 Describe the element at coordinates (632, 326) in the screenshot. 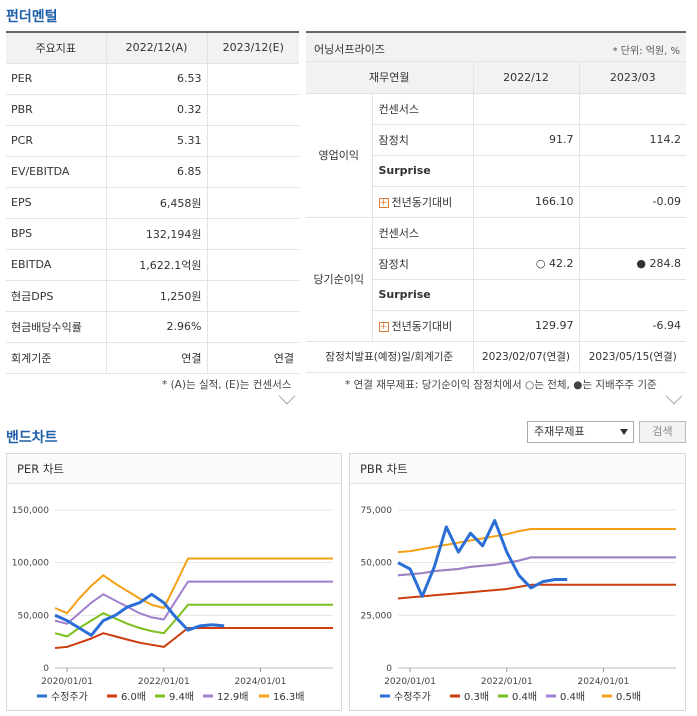

I see `net-income-value-b: -6.94` at that location.